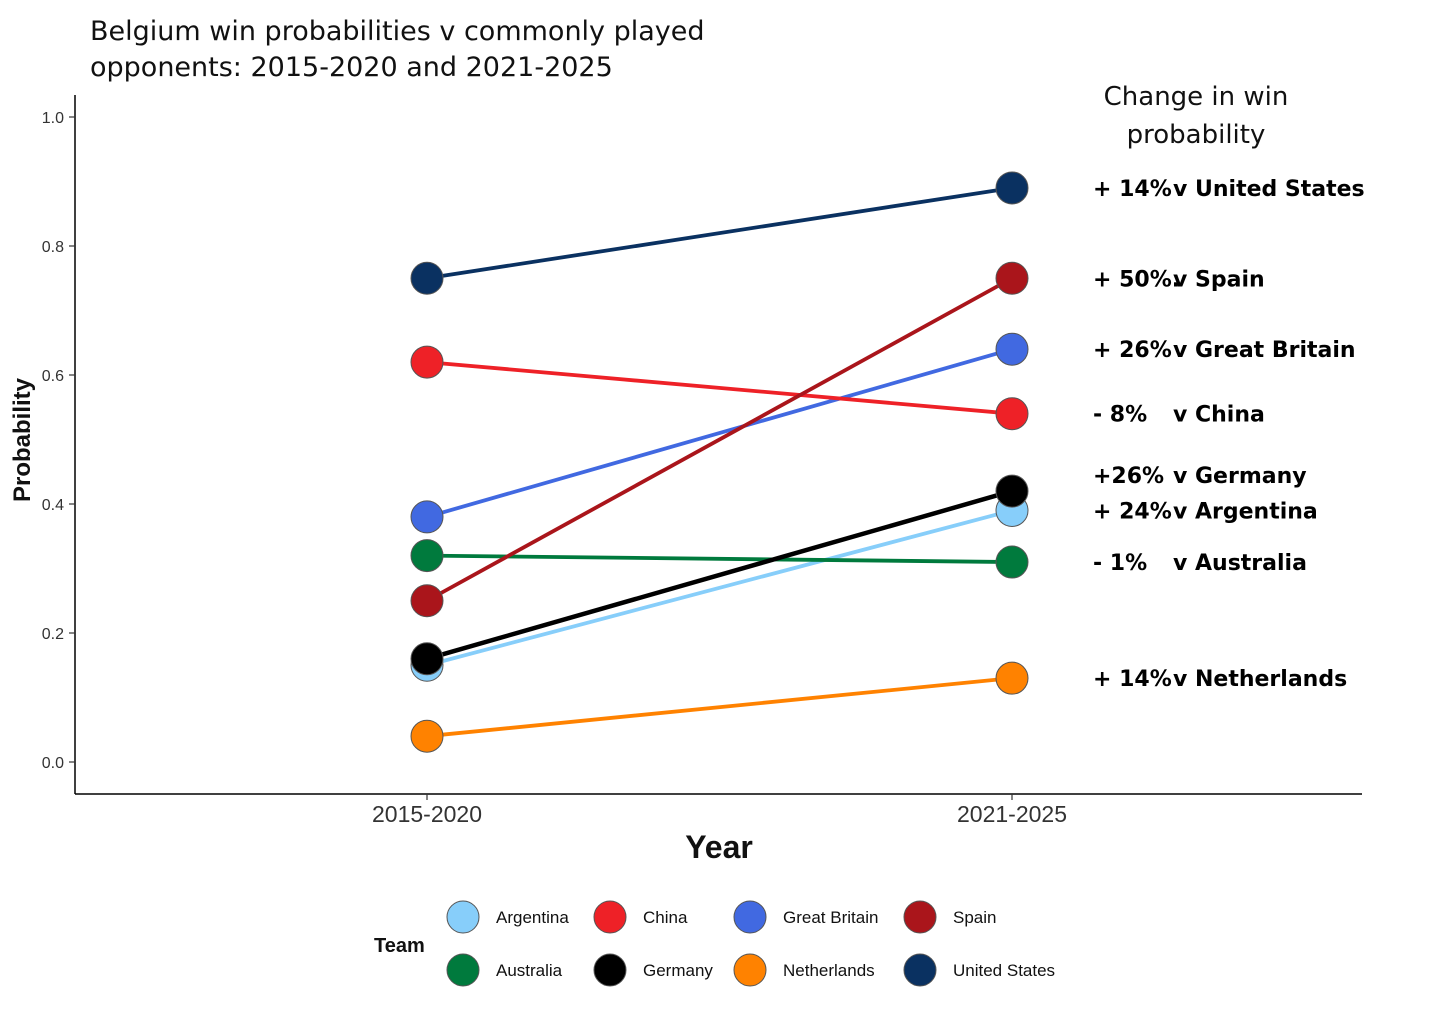  I want to click on change-opponent: v Argentina, so click(1245, 511).